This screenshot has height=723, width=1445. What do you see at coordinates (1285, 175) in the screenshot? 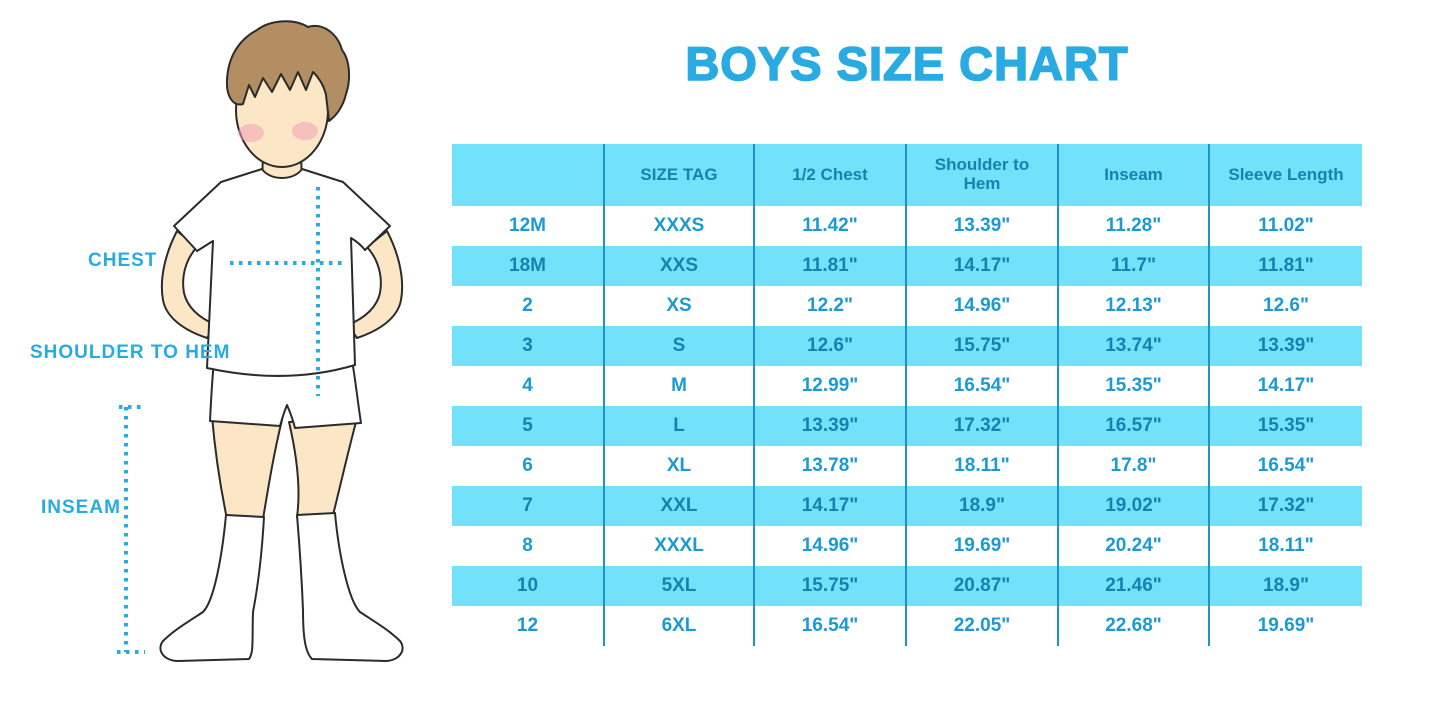
I see `header-cell-5: Sleeve Length` at bounding box center [1285, 175].